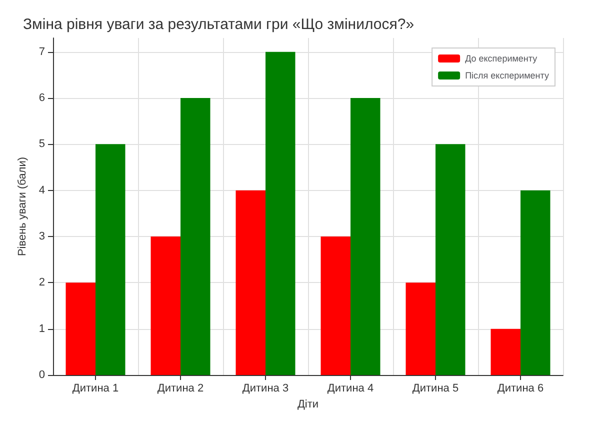  Describe the element at coordinates (308, 404) in the screenshot. I see `x-axis-title: Діти` at that location.